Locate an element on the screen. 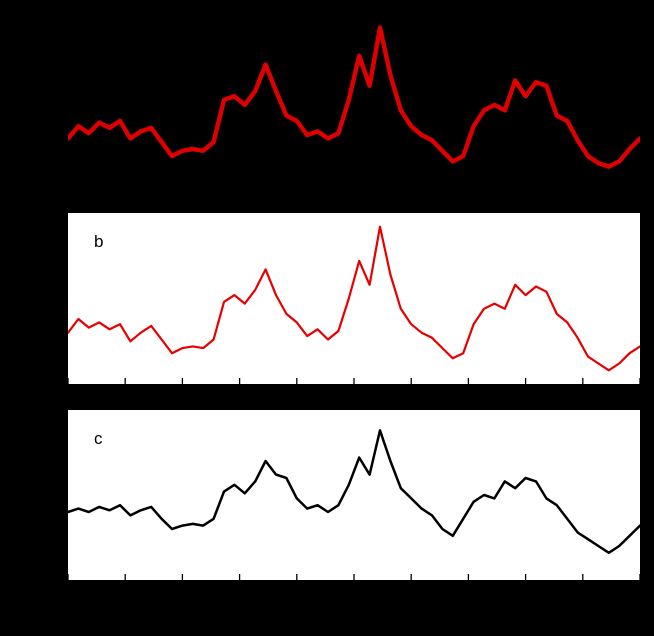  panel-b-label: b is located at coordinates (99, 241).